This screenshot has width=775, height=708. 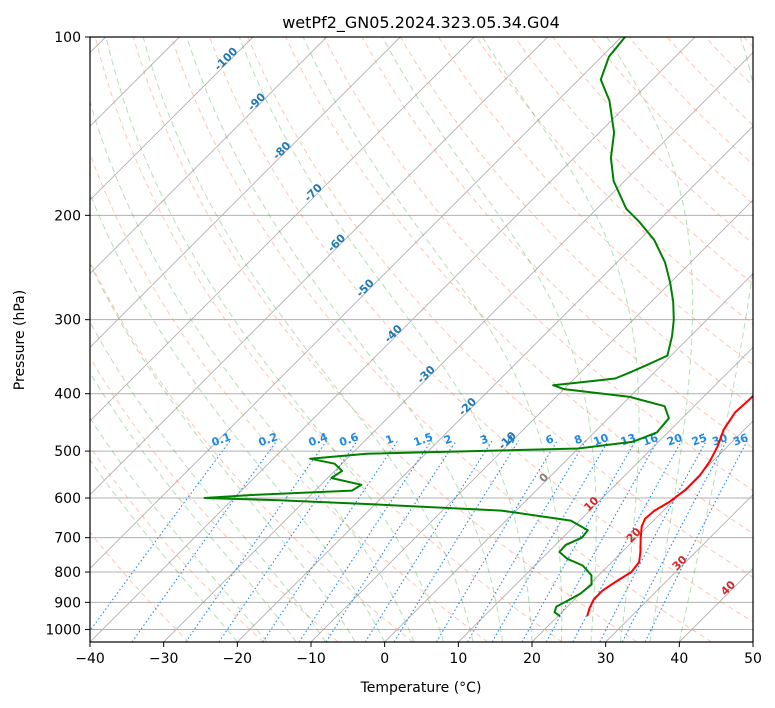 I want to click on mixing-ratio-label: 25, so click(x=699, y=439).